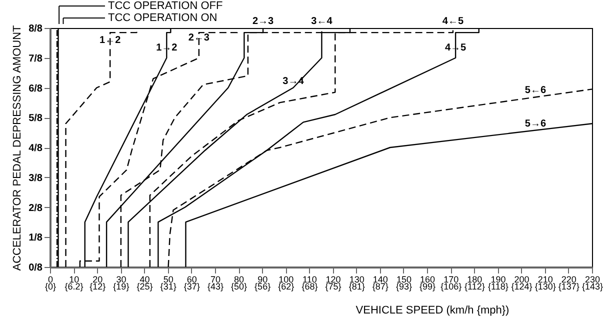 This screenshot has width=607, height=321. I want to click on y-tick-label: 7/8, so click(35, 58).